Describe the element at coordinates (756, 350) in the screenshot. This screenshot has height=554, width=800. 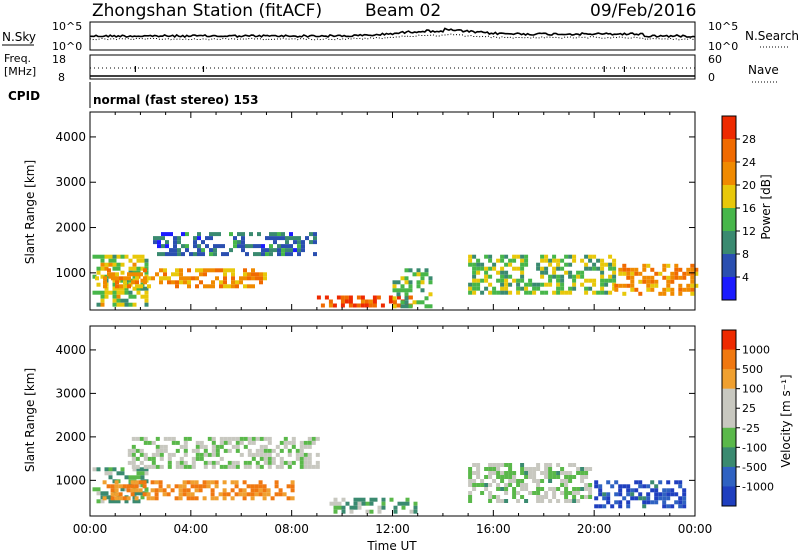
I see `colorbar-tick-label: 1000` at that location.